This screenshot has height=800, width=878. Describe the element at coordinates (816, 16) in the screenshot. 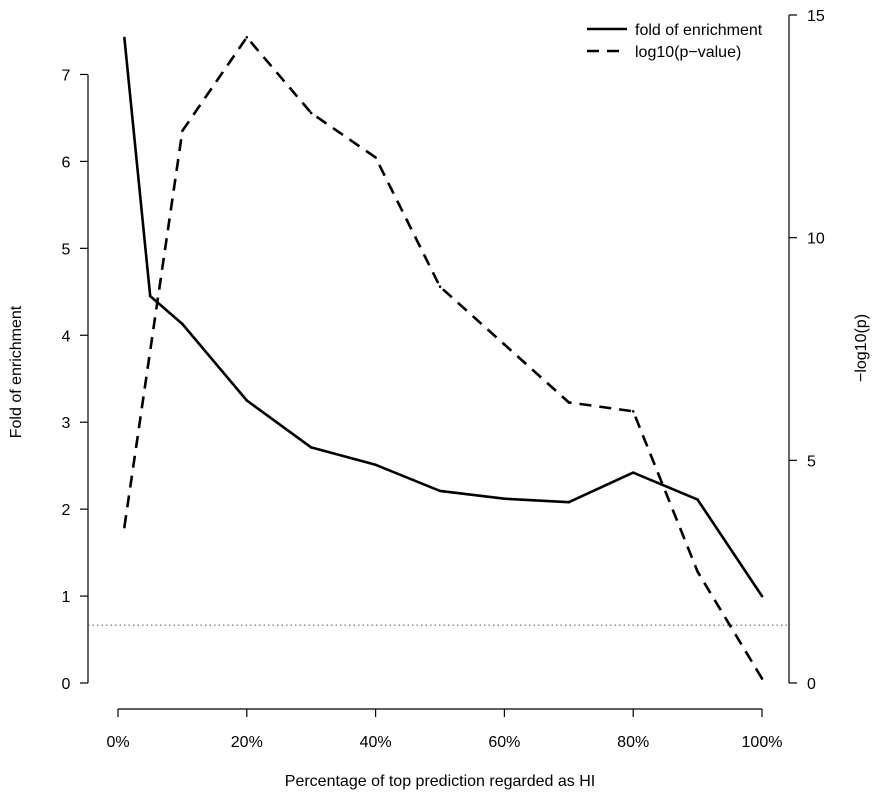

I see `right-y-tick-label: 15` at that location.